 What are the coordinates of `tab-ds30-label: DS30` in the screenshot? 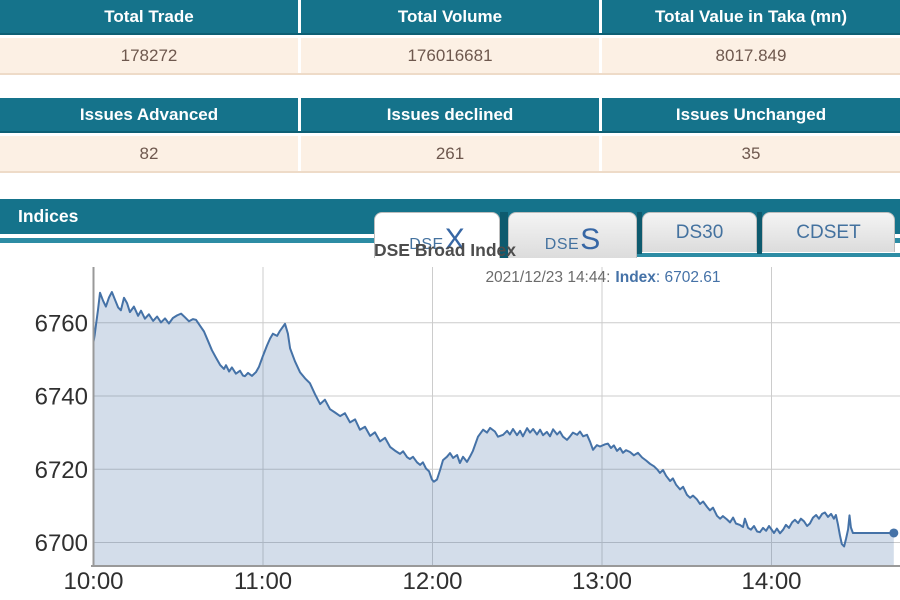 It's located at (699, 232).